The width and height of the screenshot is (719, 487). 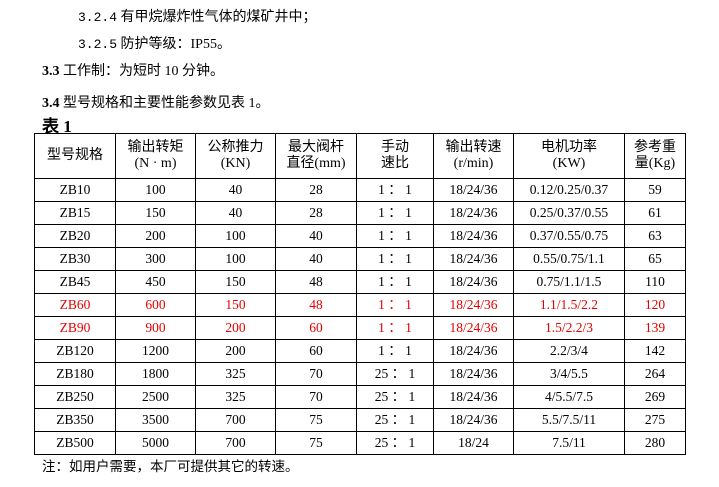 What do you see at coordinates (473, 147) in the screenshot?
I see `header-text: 输出转速` at bounding box center [473, 147].